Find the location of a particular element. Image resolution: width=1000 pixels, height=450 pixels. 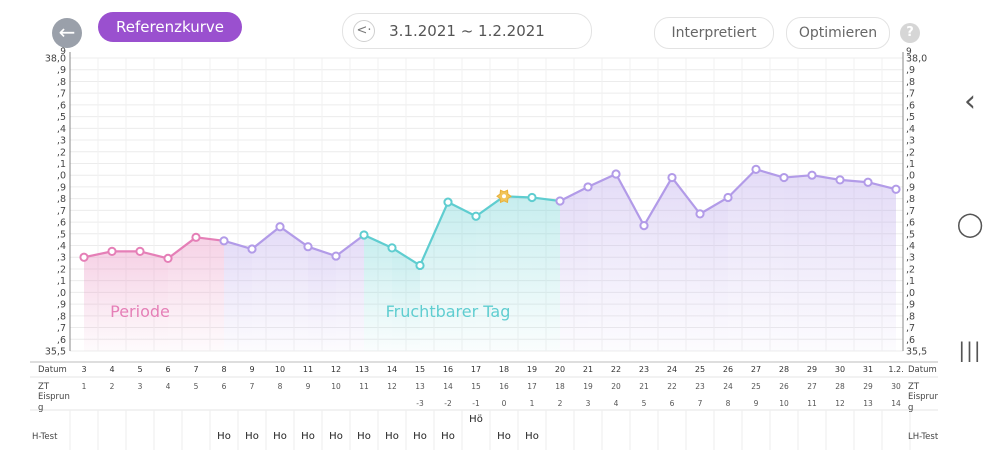

y-tick-label-left: 38,0 is located at coordinates (55, 59).